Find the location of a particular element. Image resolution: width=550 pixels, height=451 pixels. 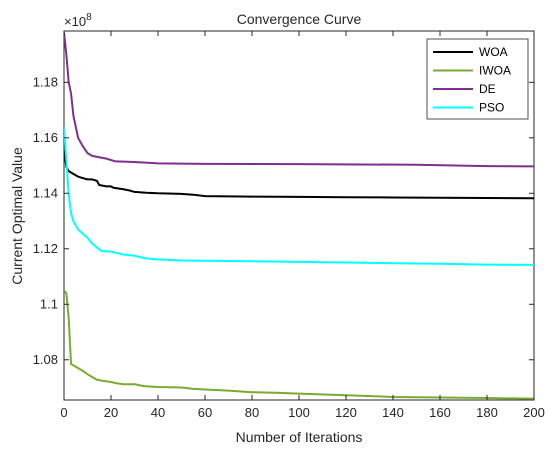

legend-label-iwoa: IWOA is located at coordinates (495, 71).